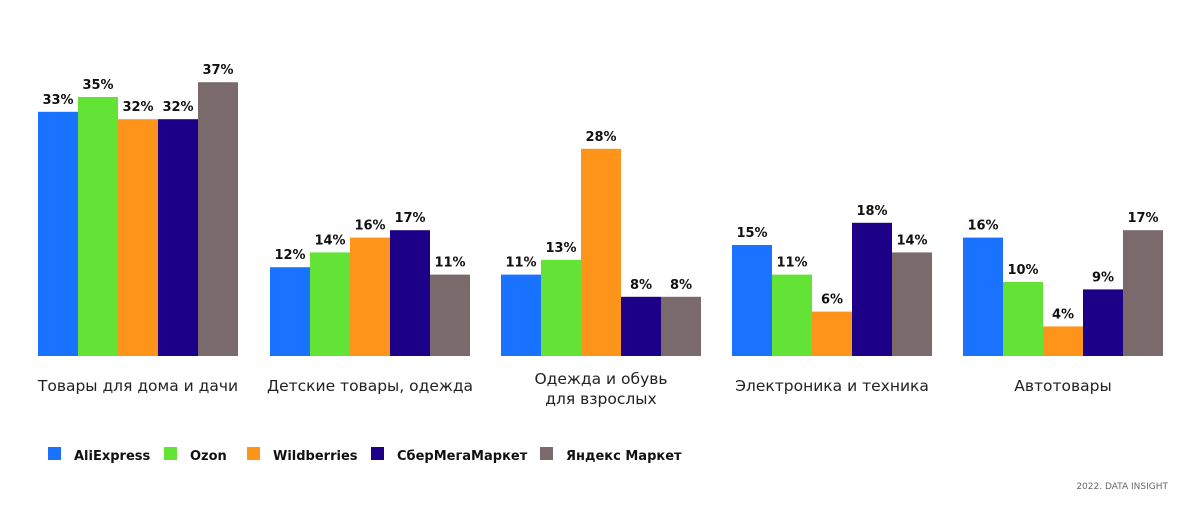 The image size is (1200, 521). Describe the element at coordinates (217, 70) in the screenshot. I see `data-label: 37%` at that location.